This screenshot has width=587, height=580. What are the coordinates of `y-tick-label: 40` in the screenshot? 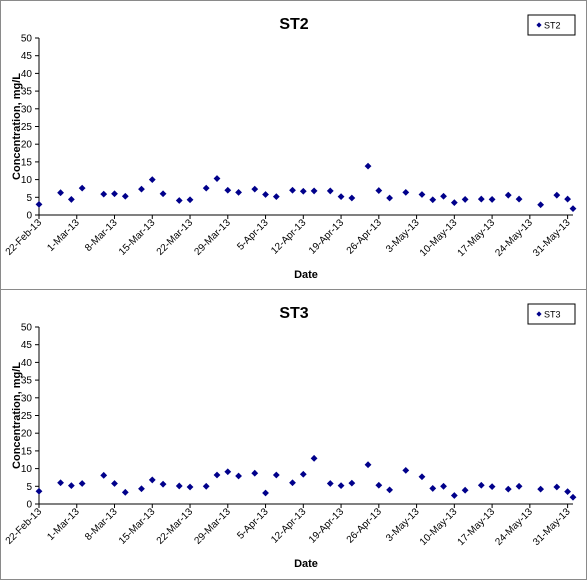 It's located at (27, 363).